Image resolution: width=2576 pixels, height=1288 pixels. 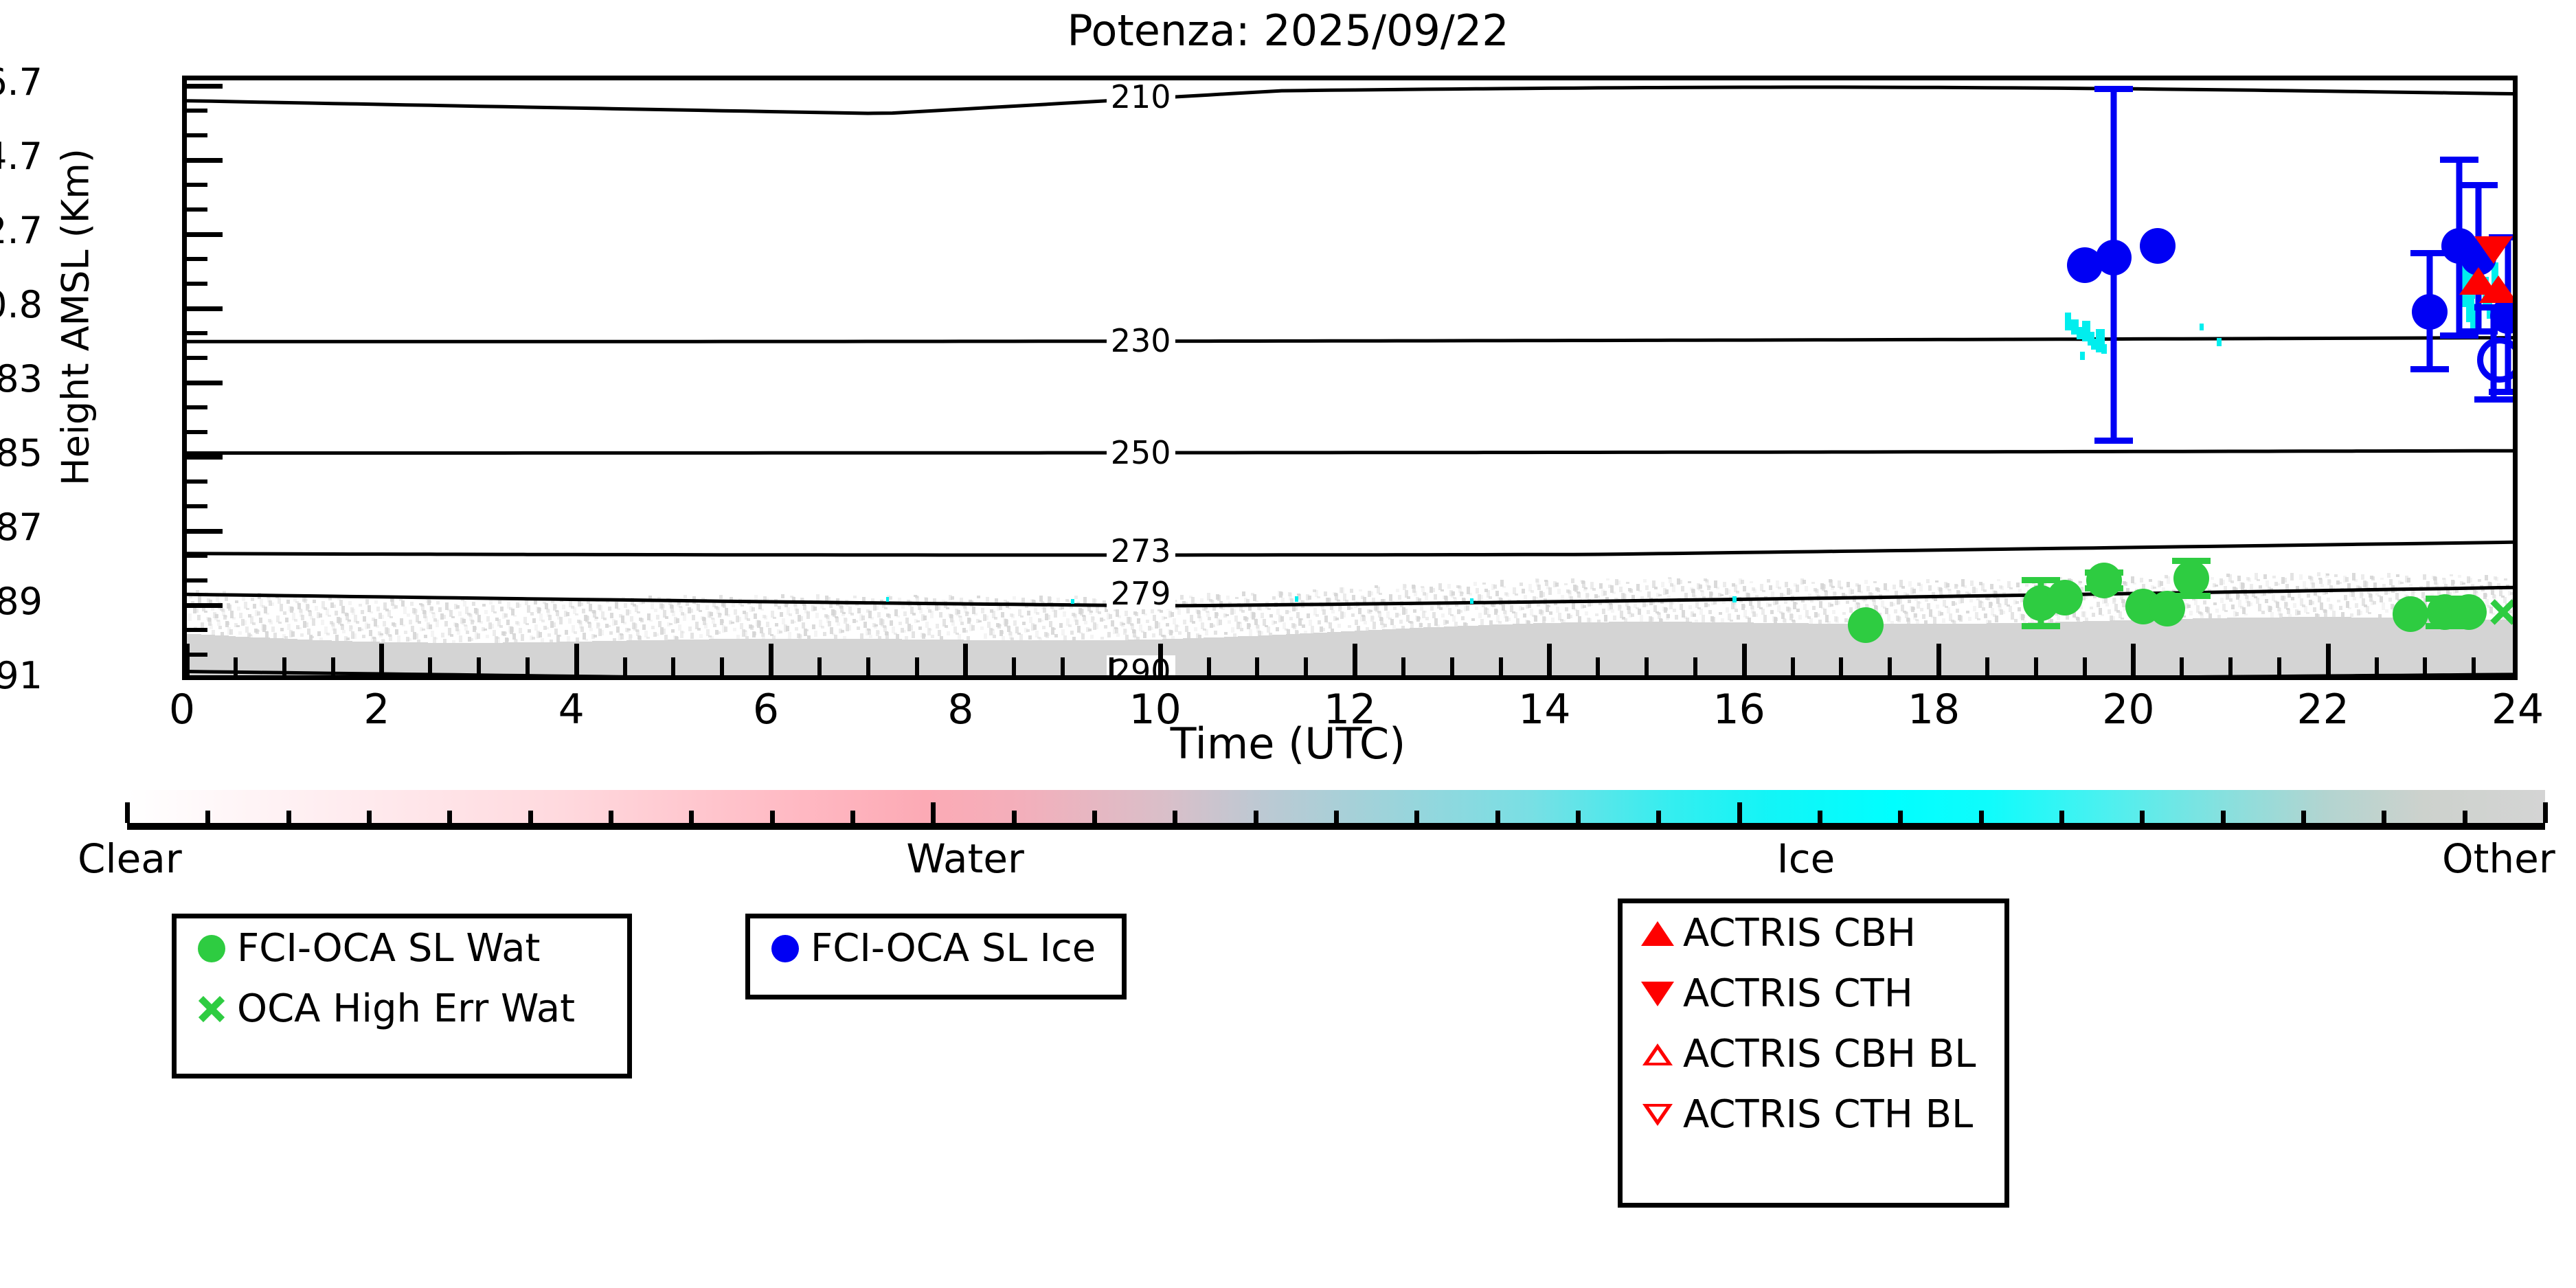 What do you see at coordinates (1316, 836) in the screenshot?
I see `colorbar: Clear Water Ice Other` at bounding box center [1316, 836].